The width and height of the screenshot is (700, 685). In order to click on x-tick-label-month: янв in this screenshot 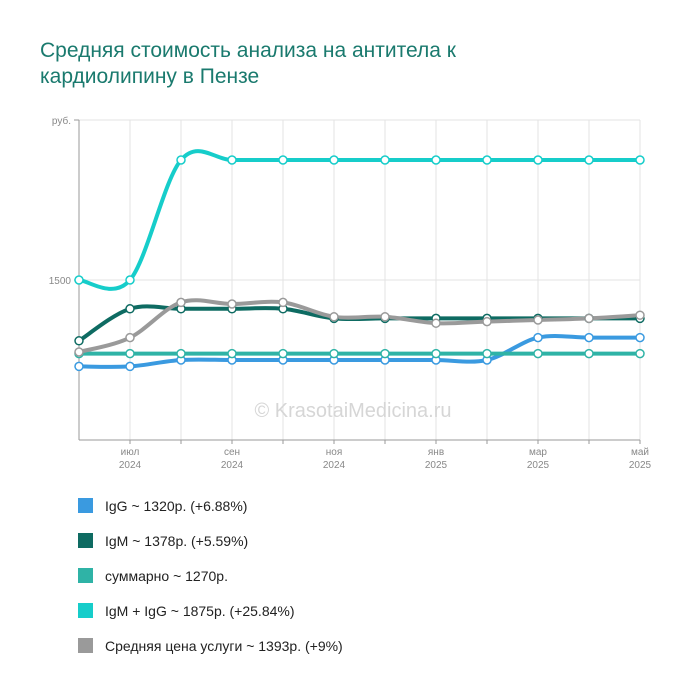, I will do `click(436, 452)`.